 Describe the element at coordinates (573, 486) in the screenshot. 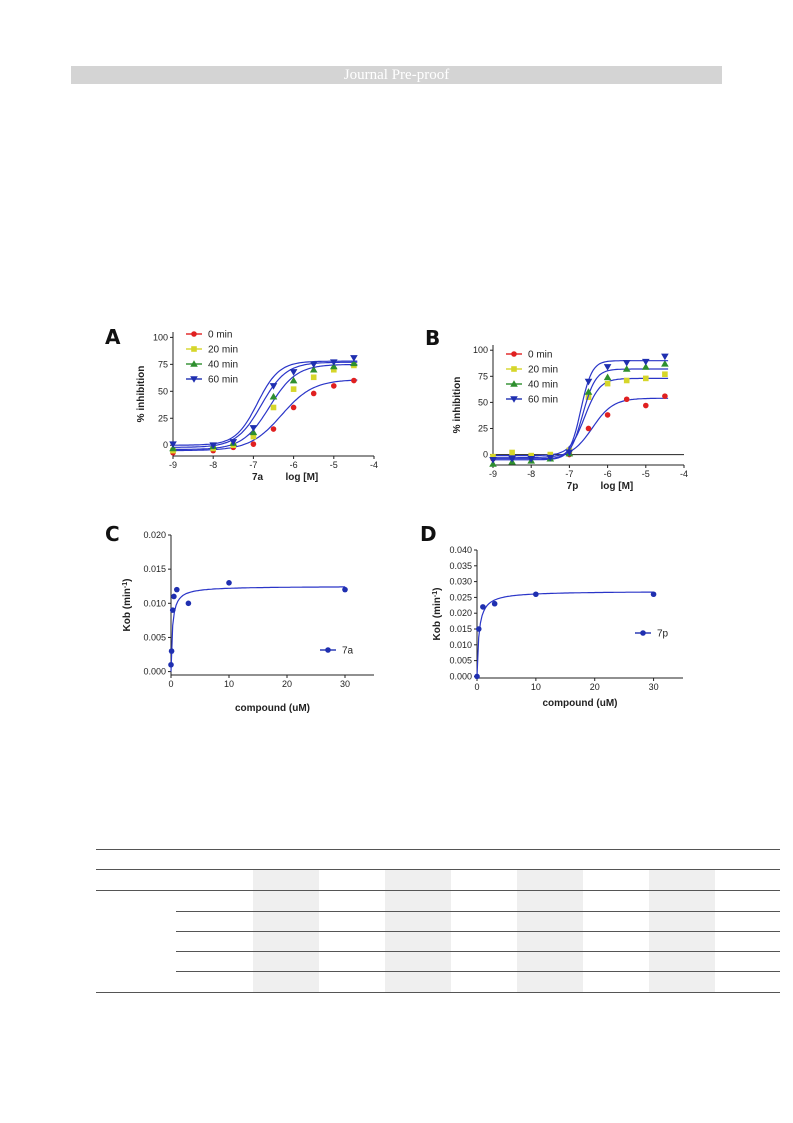

I see `x-axis-compound-label: 7p` at that location.